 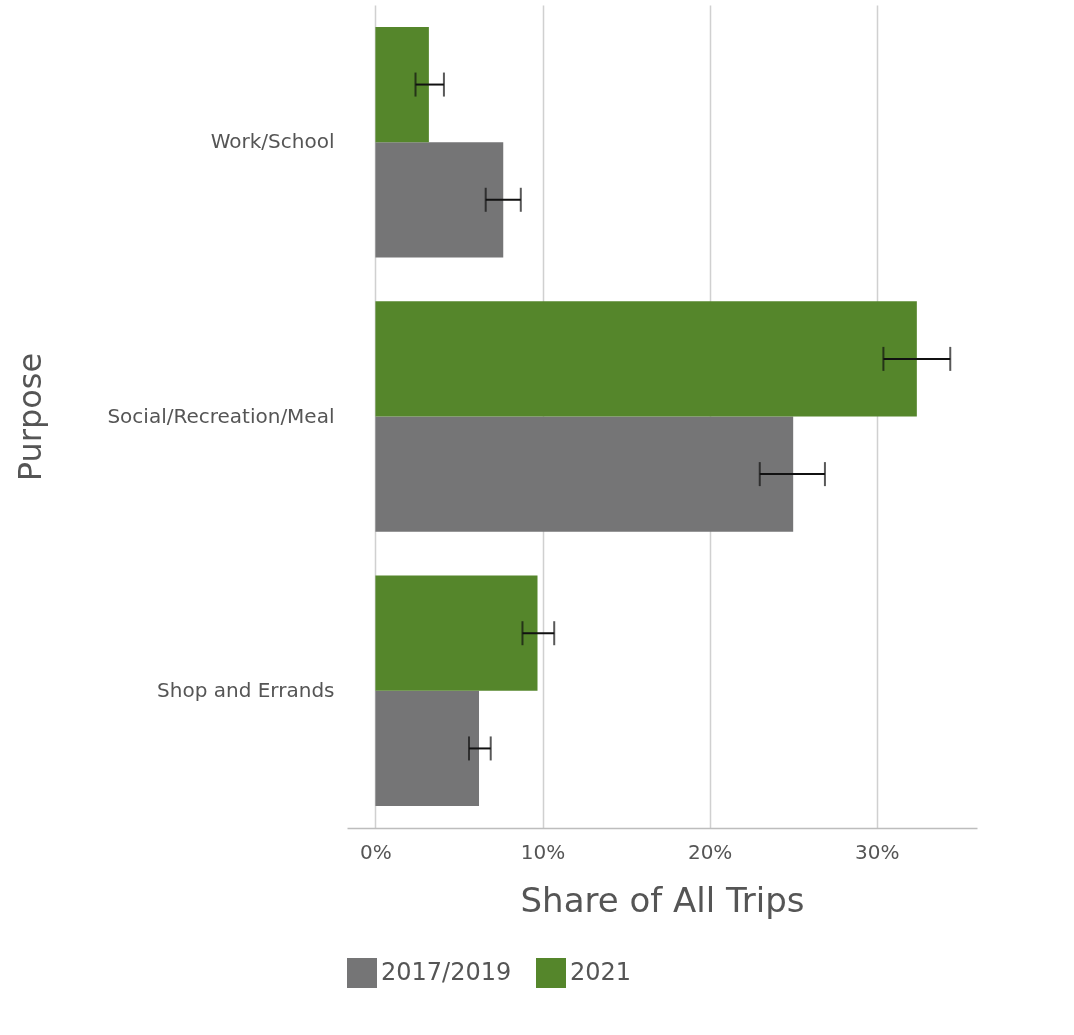 I want to click on legend-label: 2021, so click(x=601, y=972).